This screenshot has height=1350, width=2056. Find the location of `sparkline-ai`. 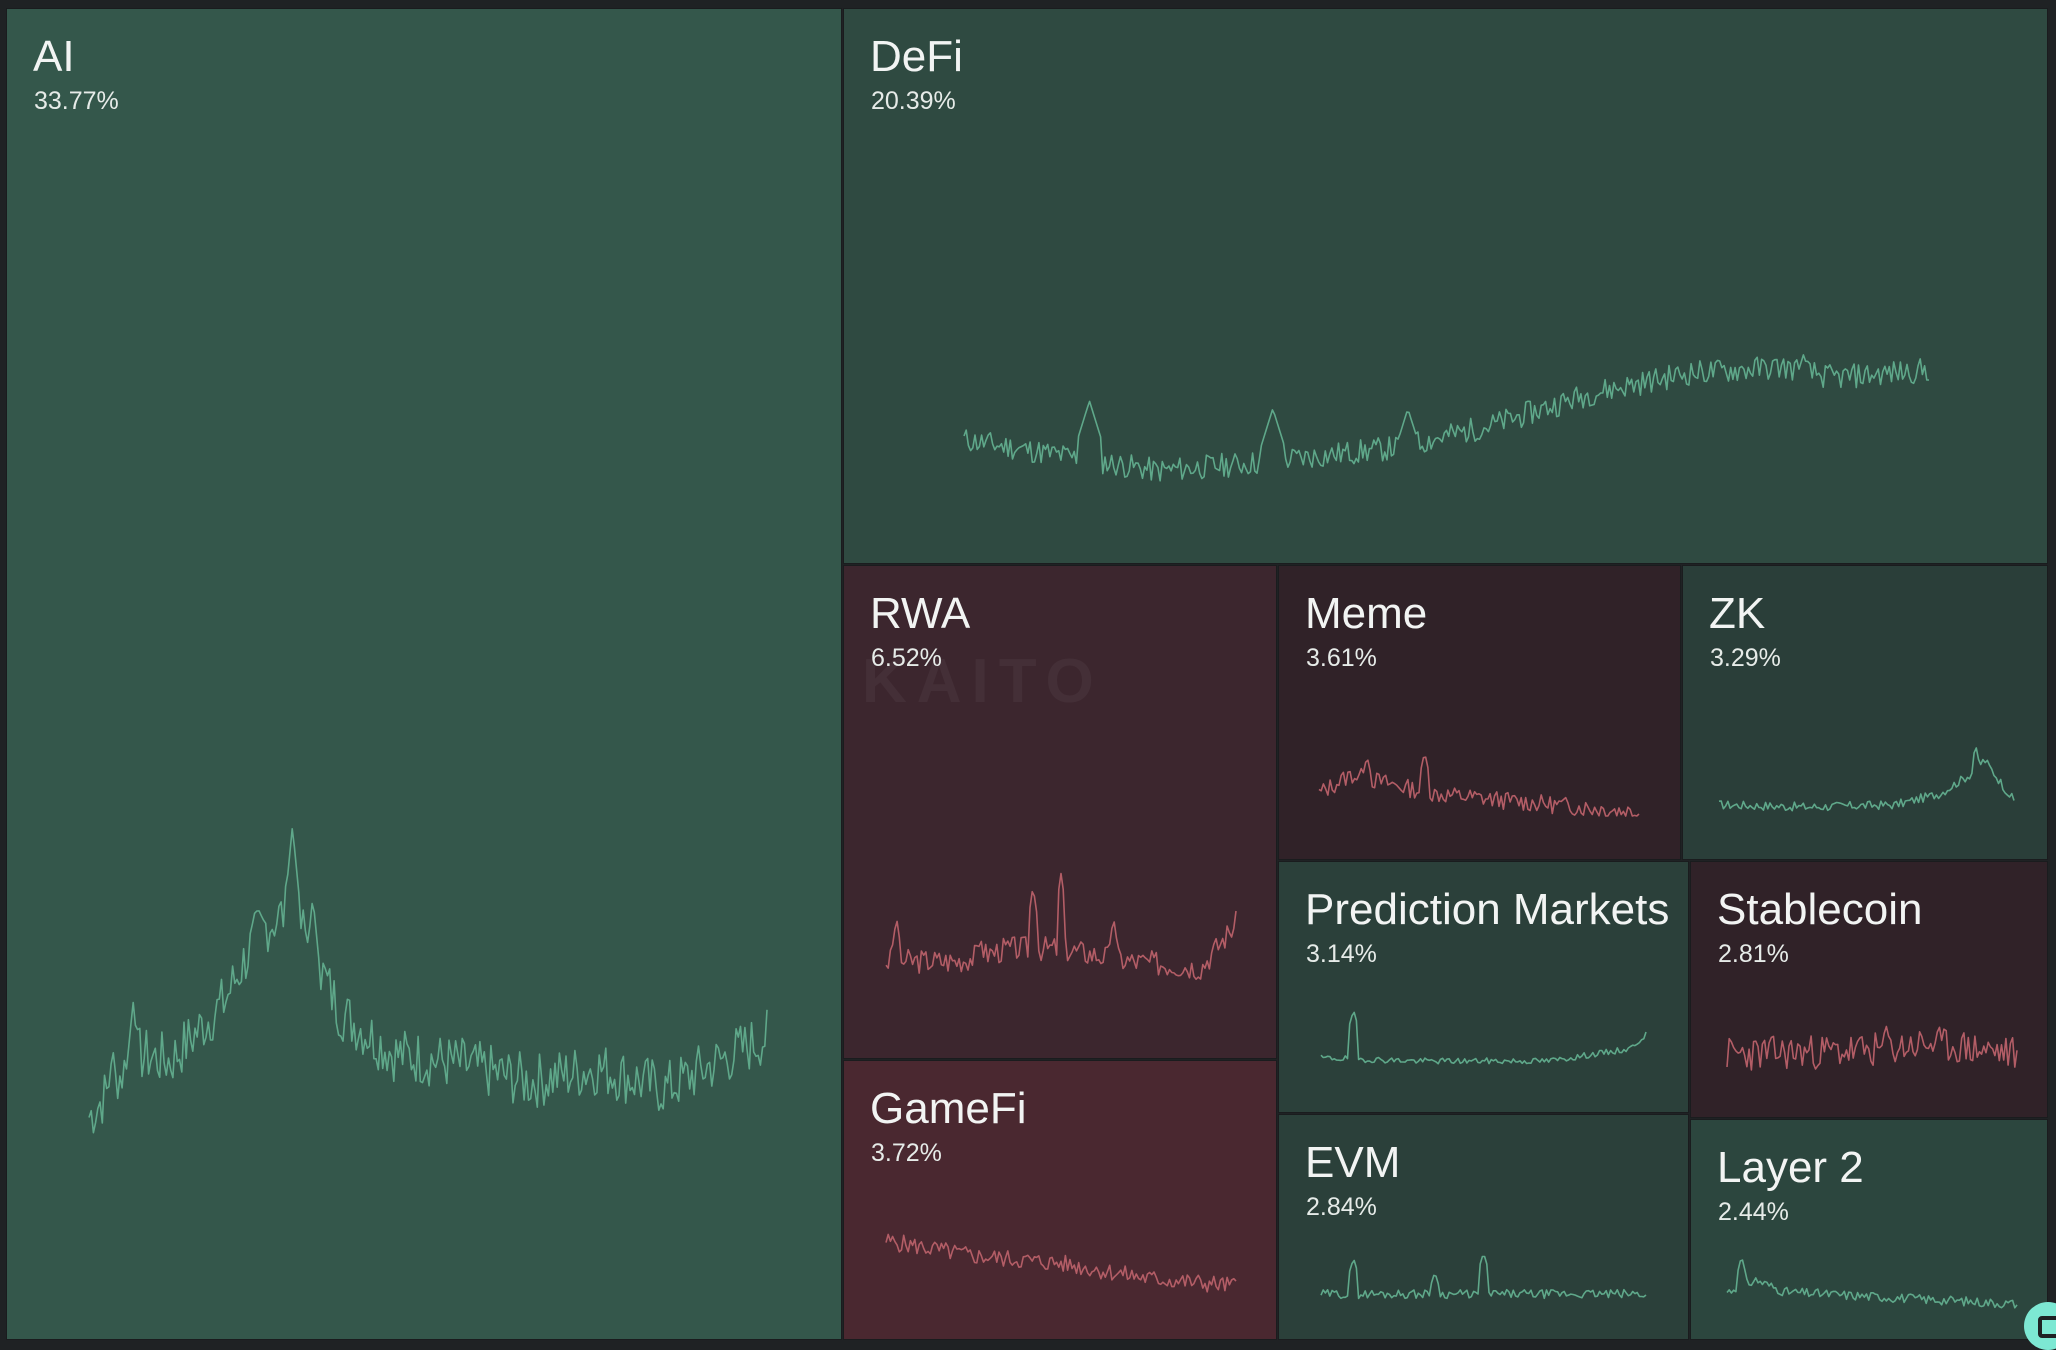

sparkline-ai is located at coordinates (428, 981).